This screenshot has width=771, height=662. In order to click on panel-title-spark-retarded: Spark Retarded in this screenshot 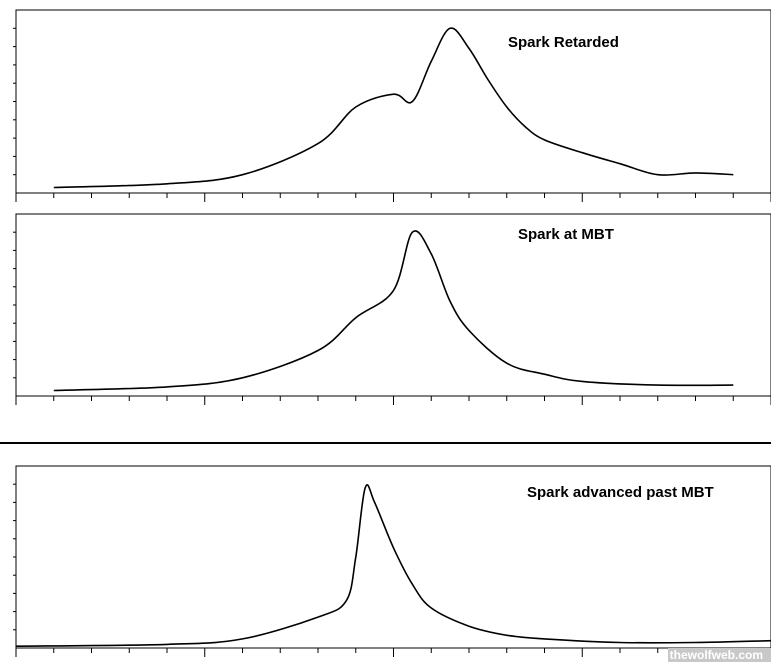, I will do `click(563, 42)`.